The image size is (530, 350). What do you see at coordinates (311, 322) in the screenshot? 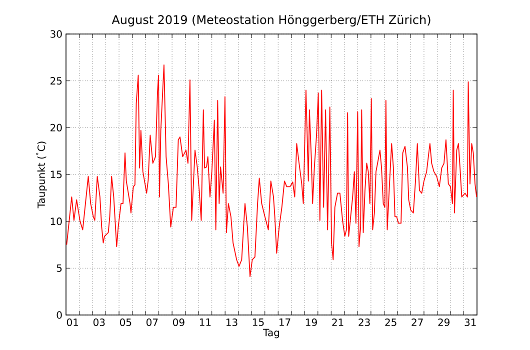
I see `x-tick-label: 19` at bounding box center [311, 322].